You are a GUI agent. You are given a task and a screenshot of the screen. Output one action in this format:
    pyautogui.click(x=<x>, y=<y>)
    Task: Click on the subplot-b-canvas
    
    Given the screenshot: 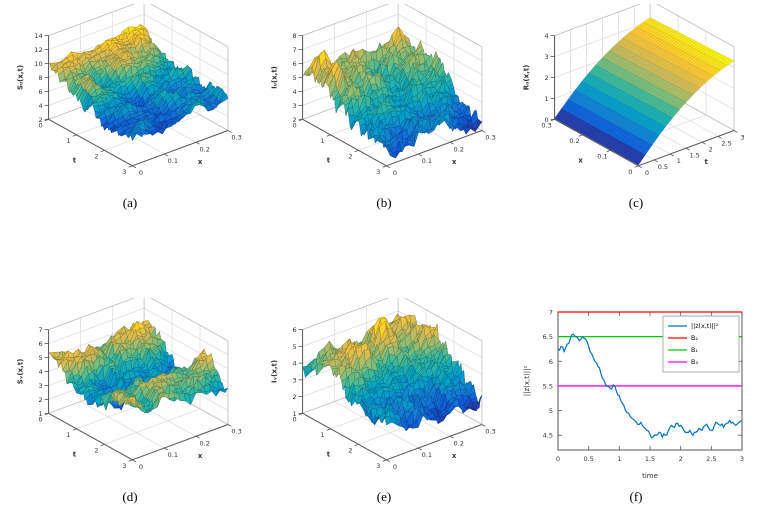 What is the action you would take?
    pyautogui.click(x=384, y=97)
    